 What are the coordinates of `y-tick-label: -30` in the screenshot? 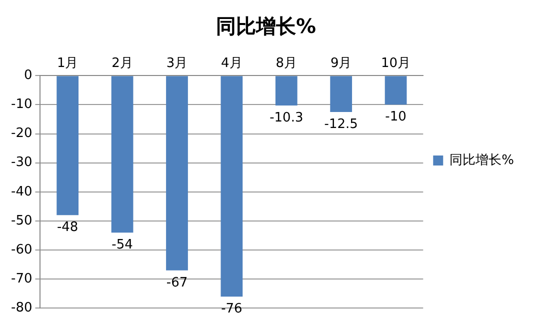 It's located at (21, 162).